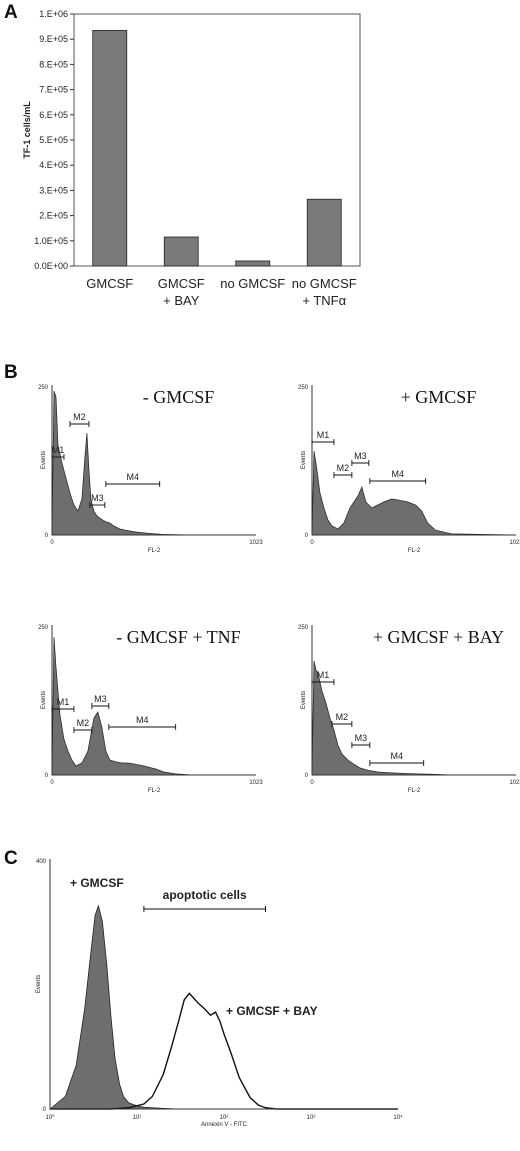  Describe the element at coordinates (53, 115) in the screenshot. I see `panel-a-y-tick-label: 6.E+05` at that location.